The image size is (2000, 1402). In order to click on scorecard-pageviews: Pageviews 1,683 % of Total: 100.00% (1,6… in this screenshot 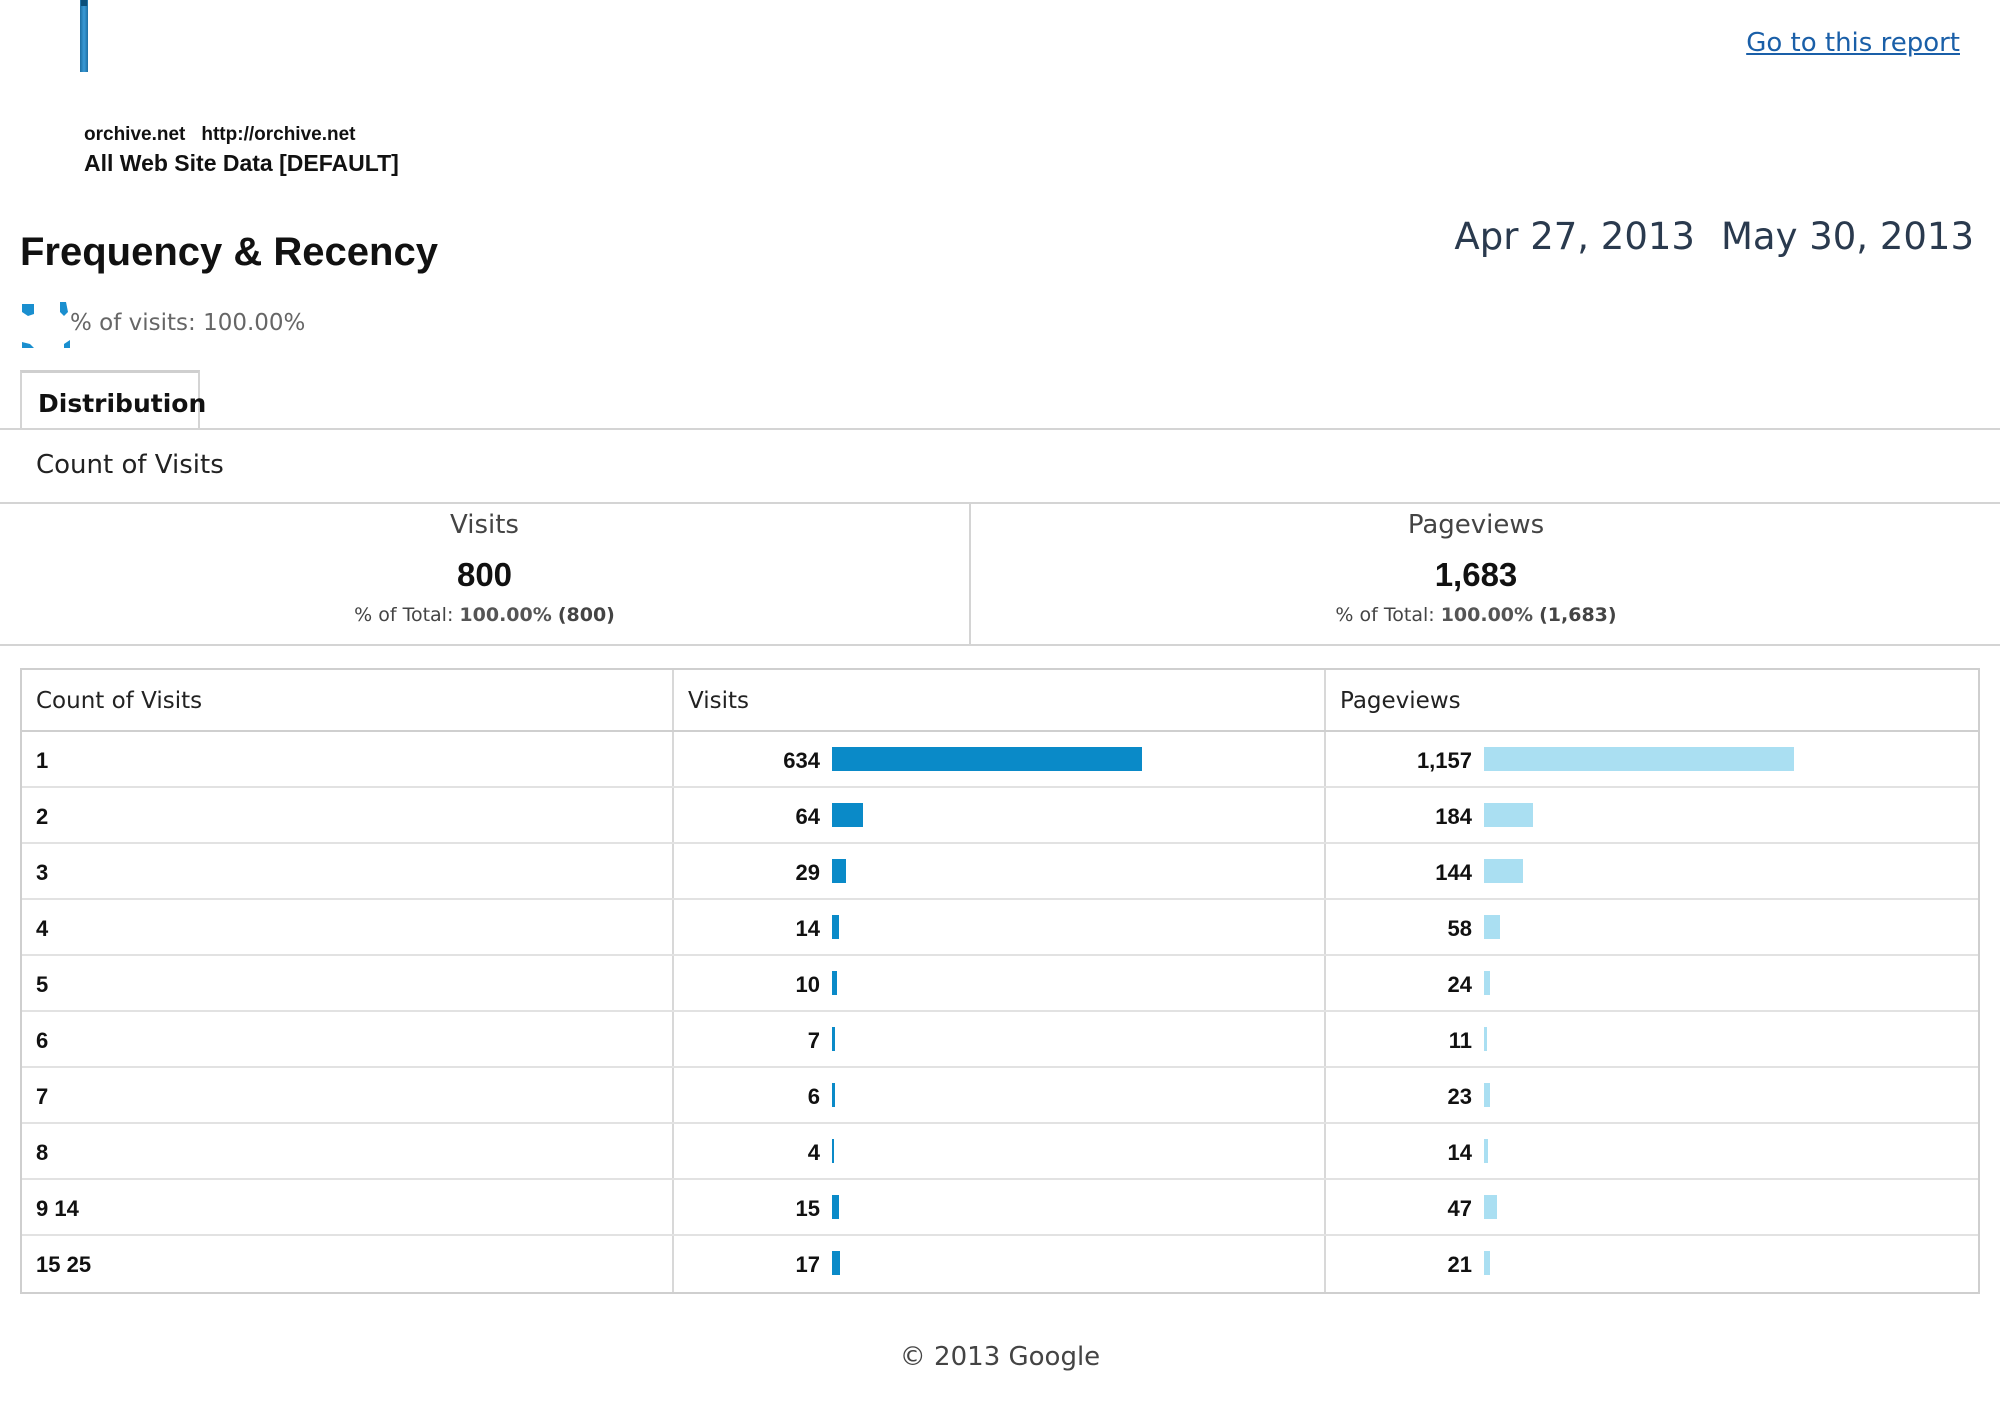, I will do `click(1476, 574)`.